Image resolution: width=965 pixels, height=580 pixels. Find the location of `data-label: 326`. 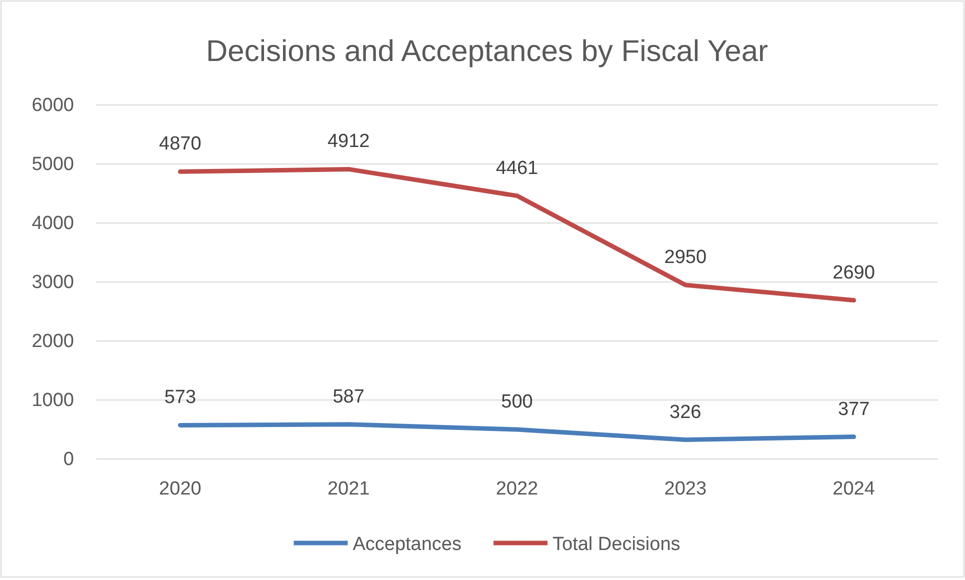

data-label: 326 is located at coordinates (686, 412).